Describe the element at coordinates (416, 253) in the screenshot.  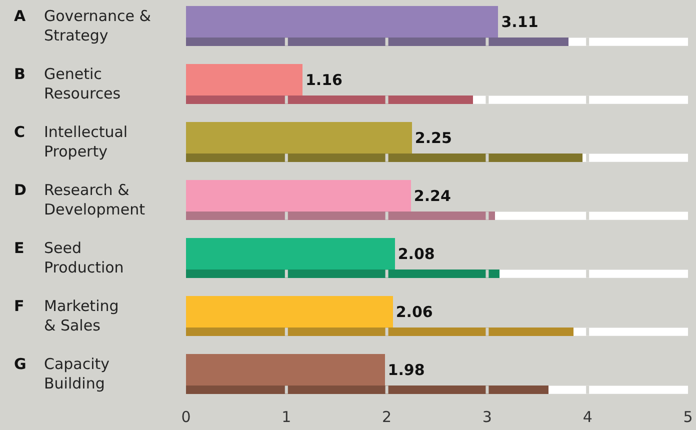
I see `data-label: 2.08` at that location.